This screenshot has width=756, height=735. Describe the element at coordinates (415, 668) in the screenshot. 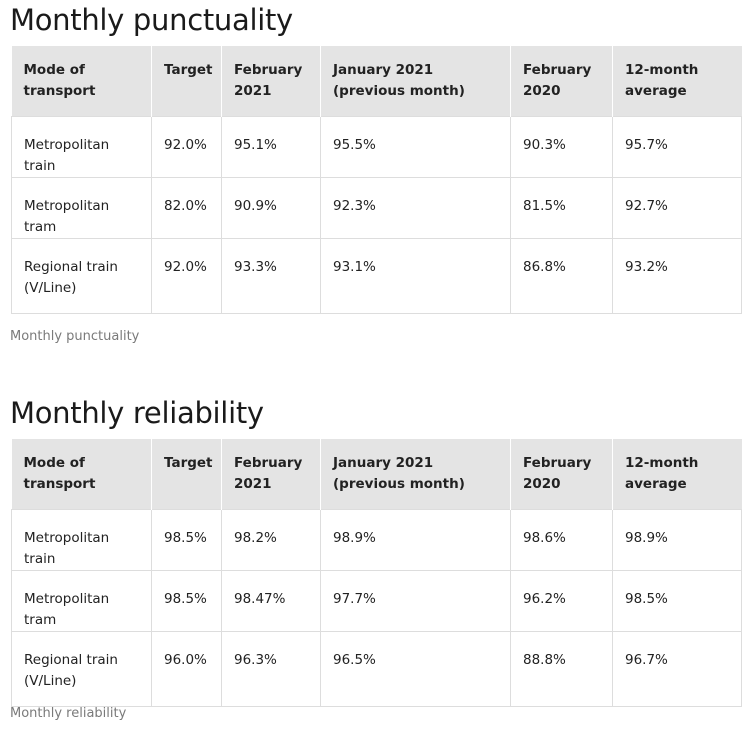

I see `cell-january-2021: 96.5%` at that location.